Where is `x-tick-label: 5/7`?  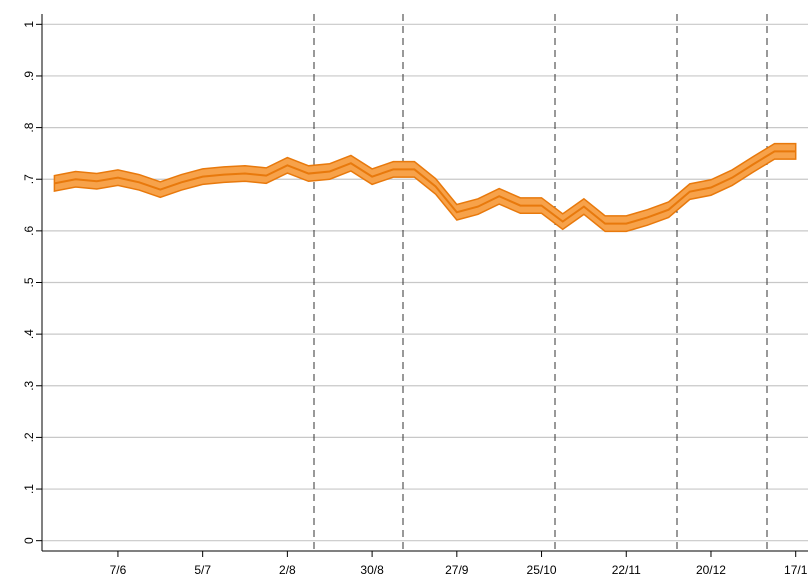
x-tick-label: 5/7 is located at coordinates (202, 570).